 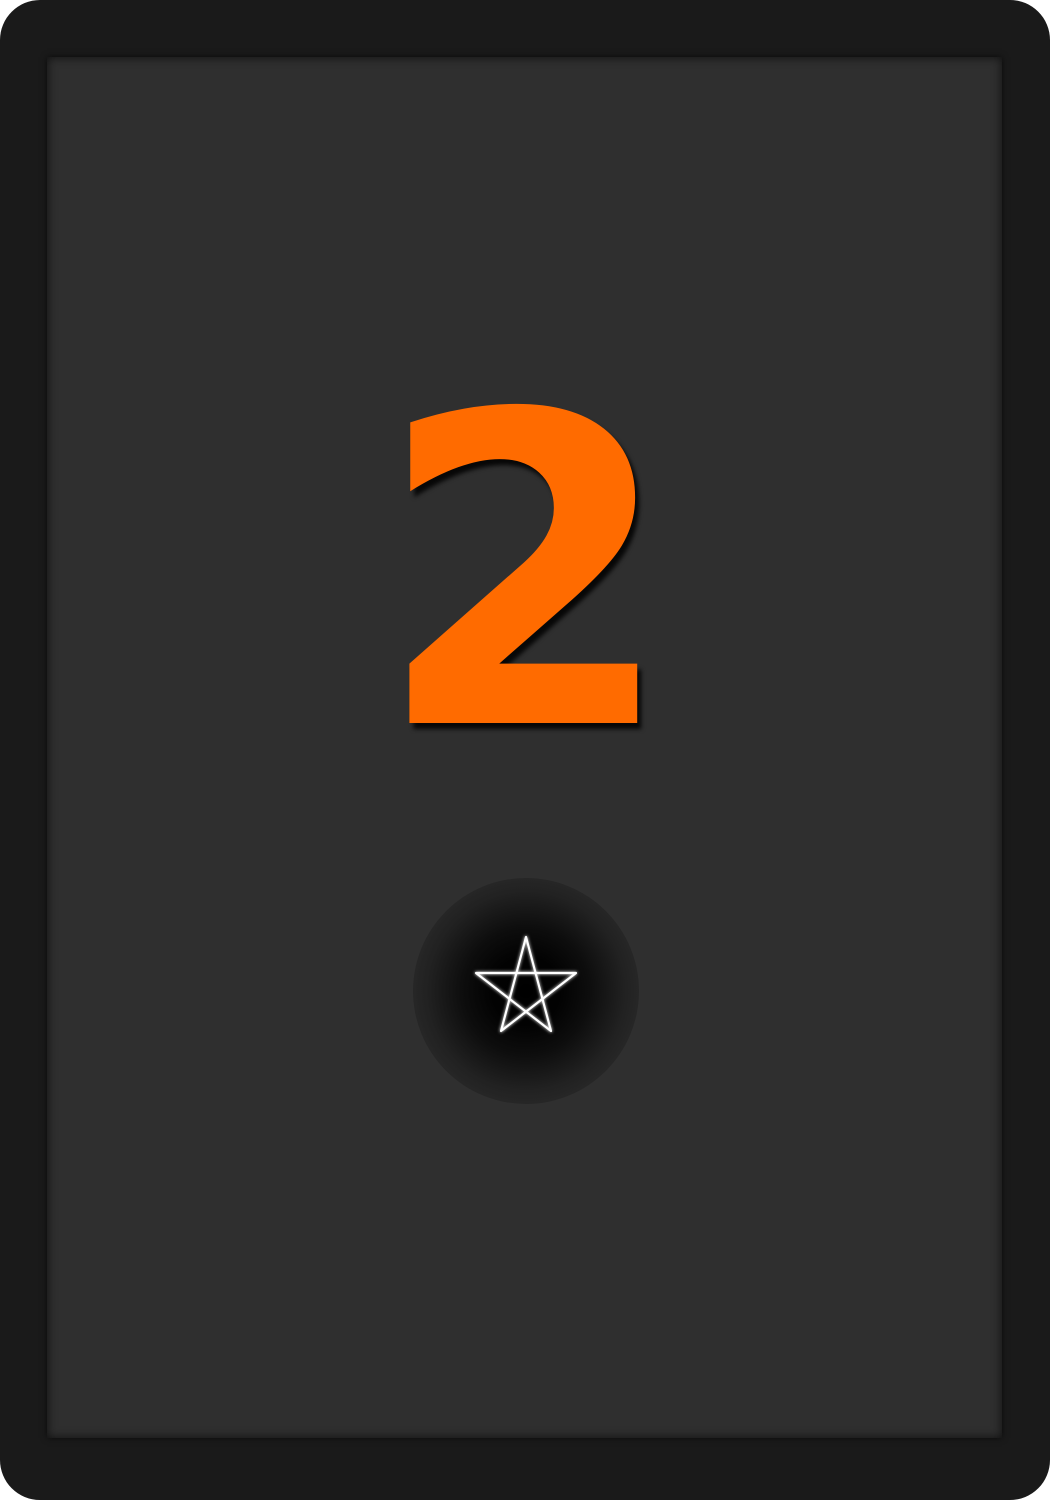 I want to click on pentagram-icon, so click(x=526, y=984).